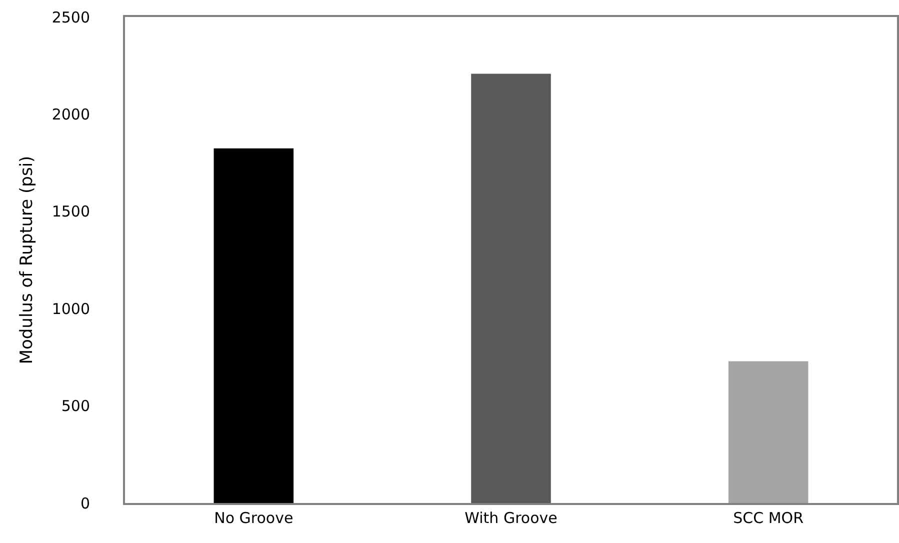  I want to click on y-tick-label: 0, so click(85, 503).